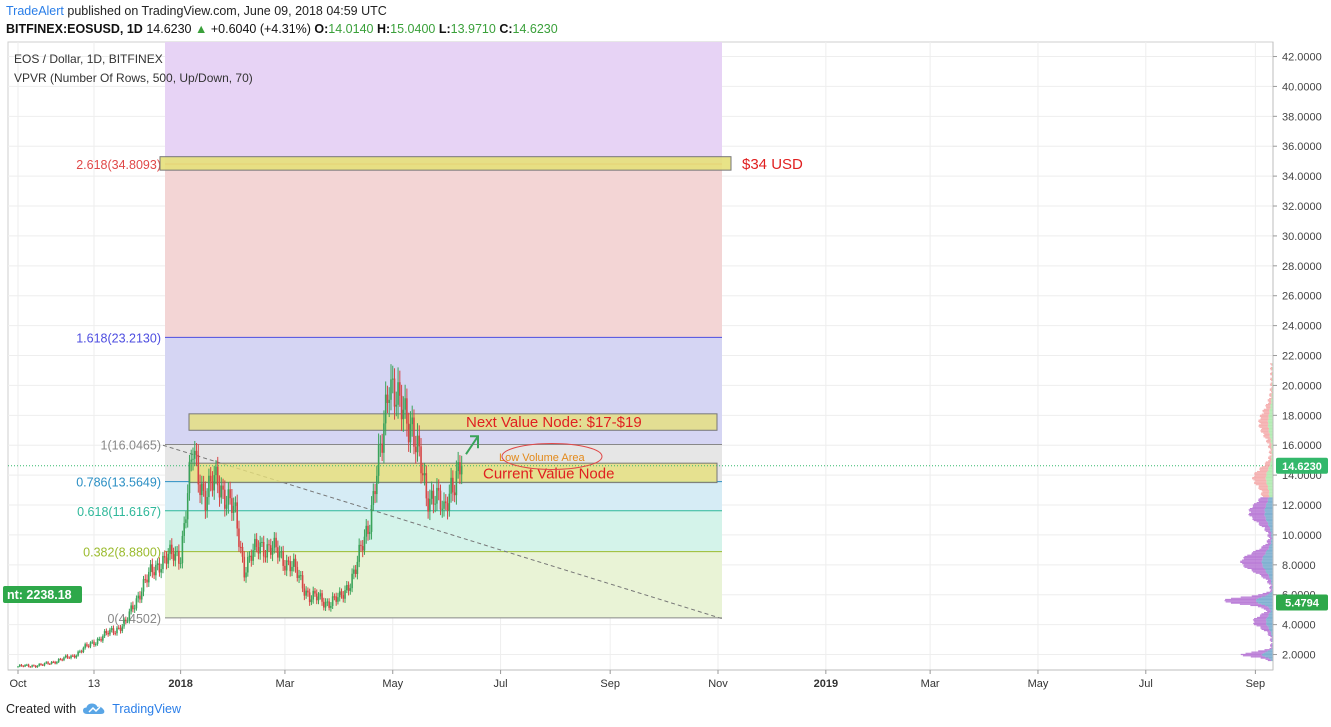 This screenshot has height=727, width=1331. Describe the element at coordinates (146, 709) in the screenshot. I see `tradingview-link: TradingView` at that location.